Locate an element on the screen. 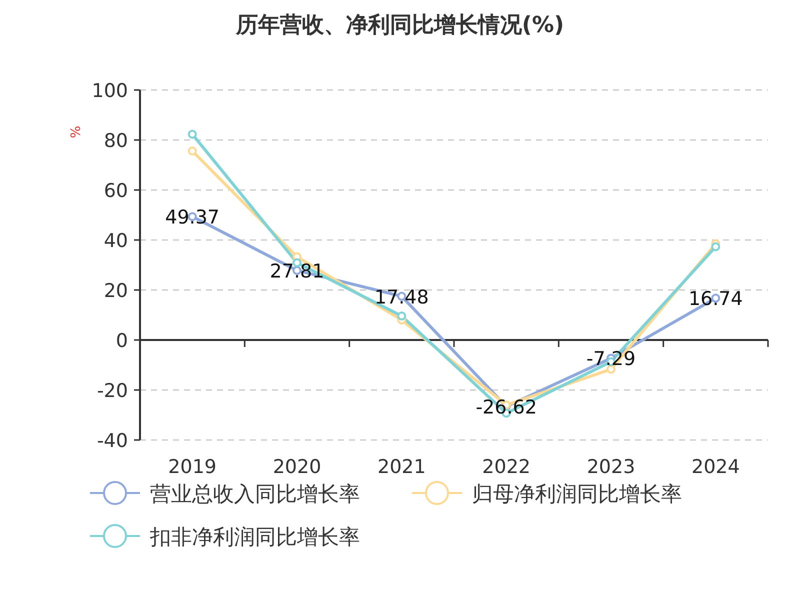 The image size is (800, 600). data-label: 16.74 is located at coordinates (715, 299).